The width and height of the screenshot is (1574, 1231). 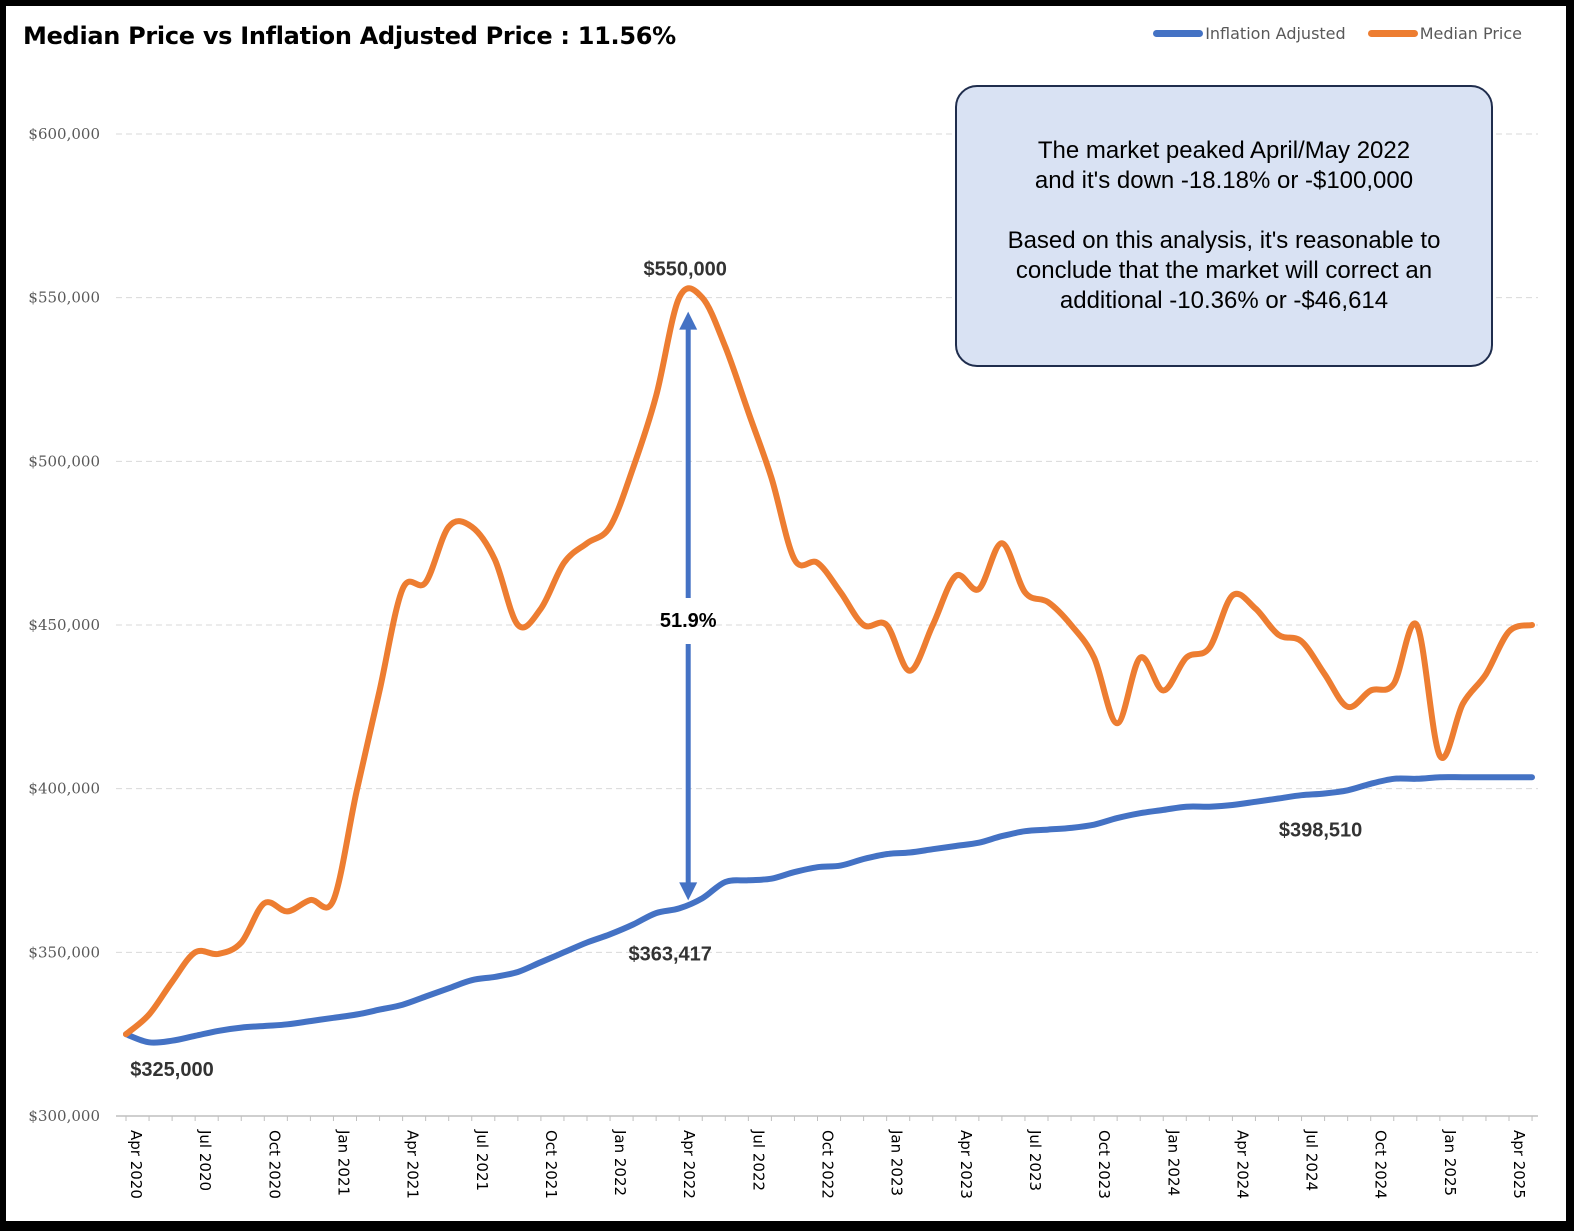 What do you see at coordinates (64, 952) in the screenshot?
I see `y-tick-label: $350,000` at bounding box center [64, 952].